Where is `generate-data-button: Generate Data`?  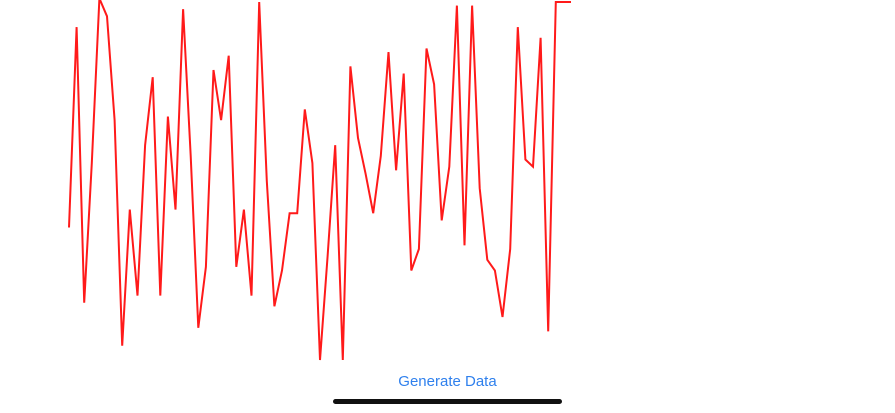 generate-data-button: Generate Data is located at coordinates (447, 382).